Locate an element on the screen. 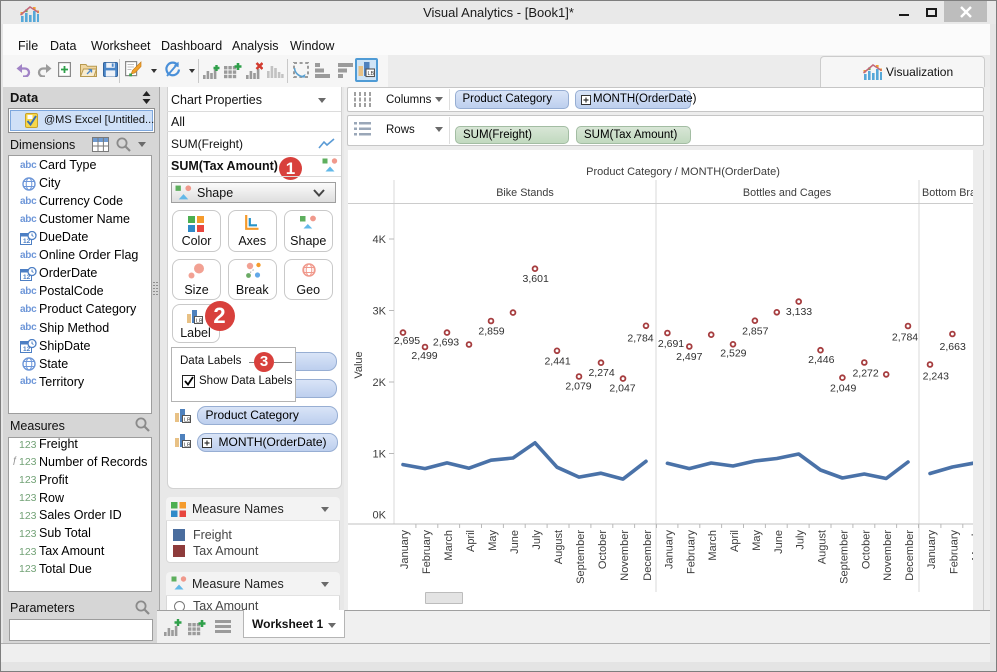 This screenshot has width=997, height=672. svg-text: 2,691 is located at coordinates (671, 344).